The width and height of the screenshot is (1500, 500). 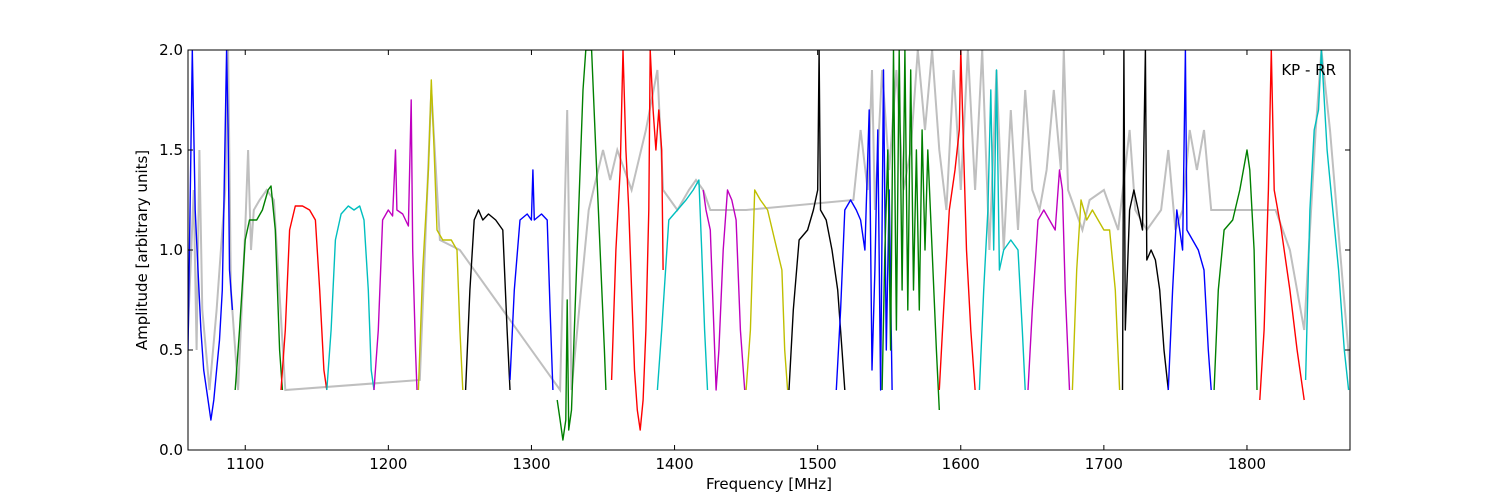 What do you see at coordinates (1104, 464) in the screenshot?
I see `x-tick-label-7: 1700` at bounding box center [1104, 464].